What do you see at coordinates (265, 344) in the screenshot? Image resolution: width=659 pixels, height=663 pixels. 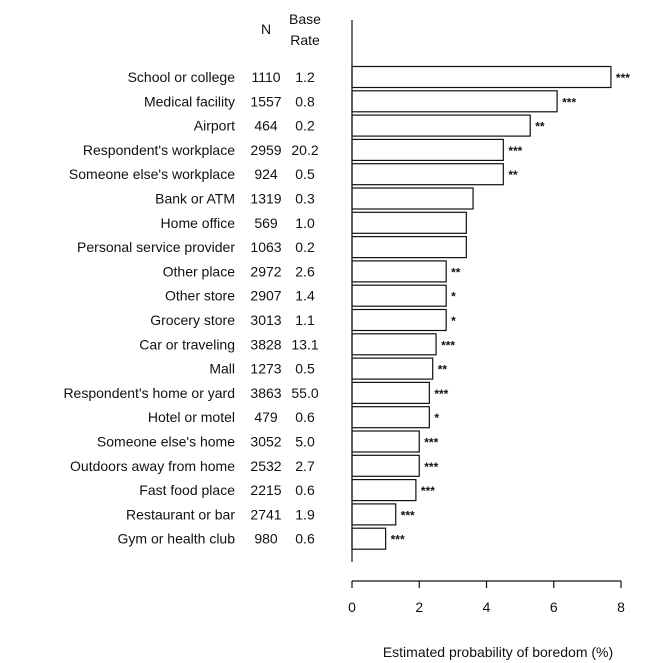 I see `n-value: 3828` at bounding box center [265, 344].